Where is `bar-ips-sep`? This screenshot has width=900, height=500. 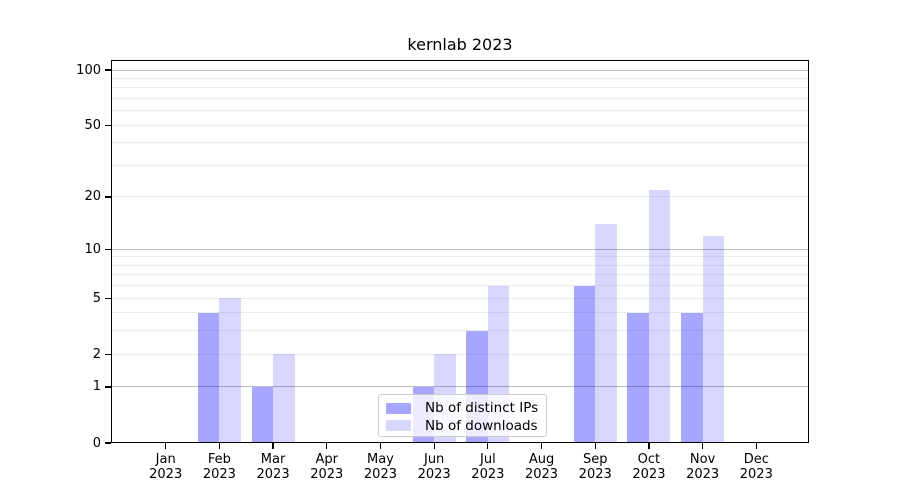
bar-ips-sep is located at coordinates (584, 364).